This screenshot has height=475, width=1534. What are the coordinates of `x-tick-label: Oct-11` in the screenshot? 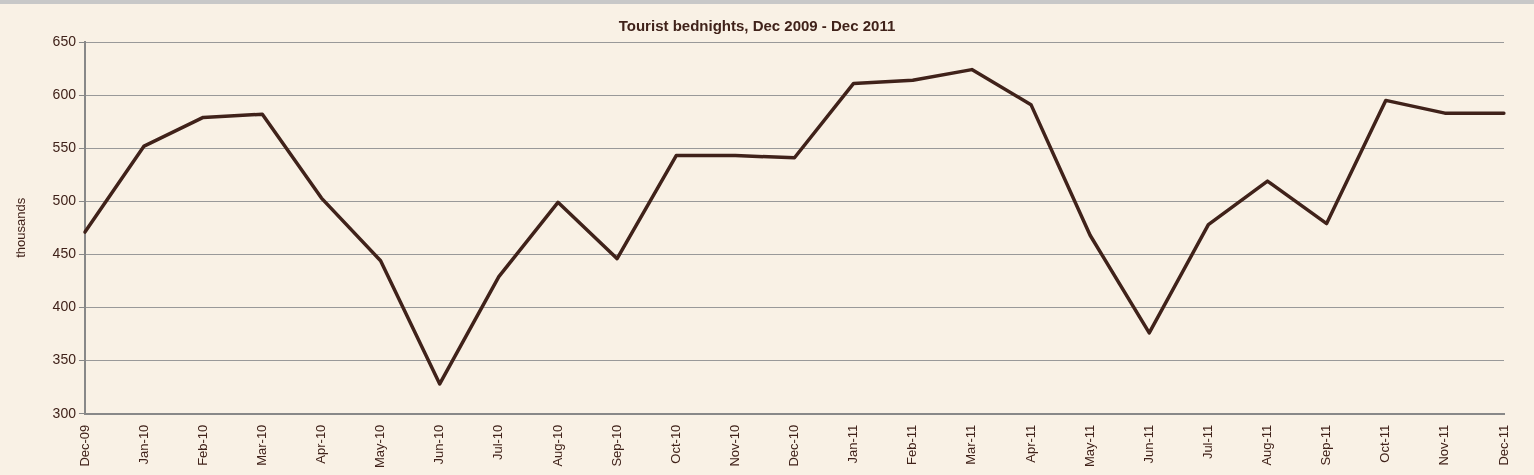 It's located at (1385, 443).